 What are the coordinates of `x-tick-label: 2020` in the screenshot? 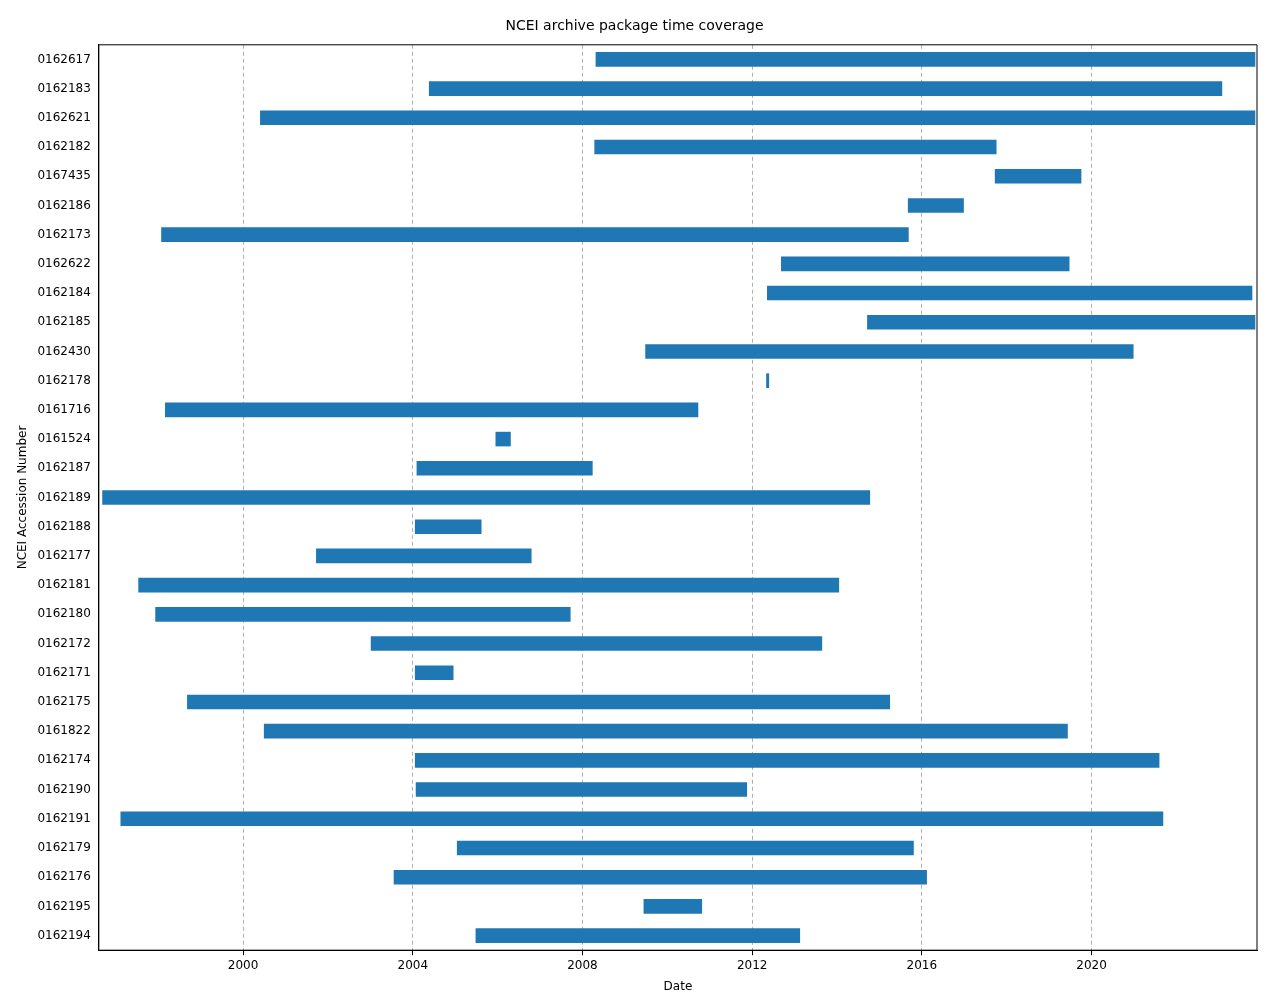 It's located at (1091, 964).